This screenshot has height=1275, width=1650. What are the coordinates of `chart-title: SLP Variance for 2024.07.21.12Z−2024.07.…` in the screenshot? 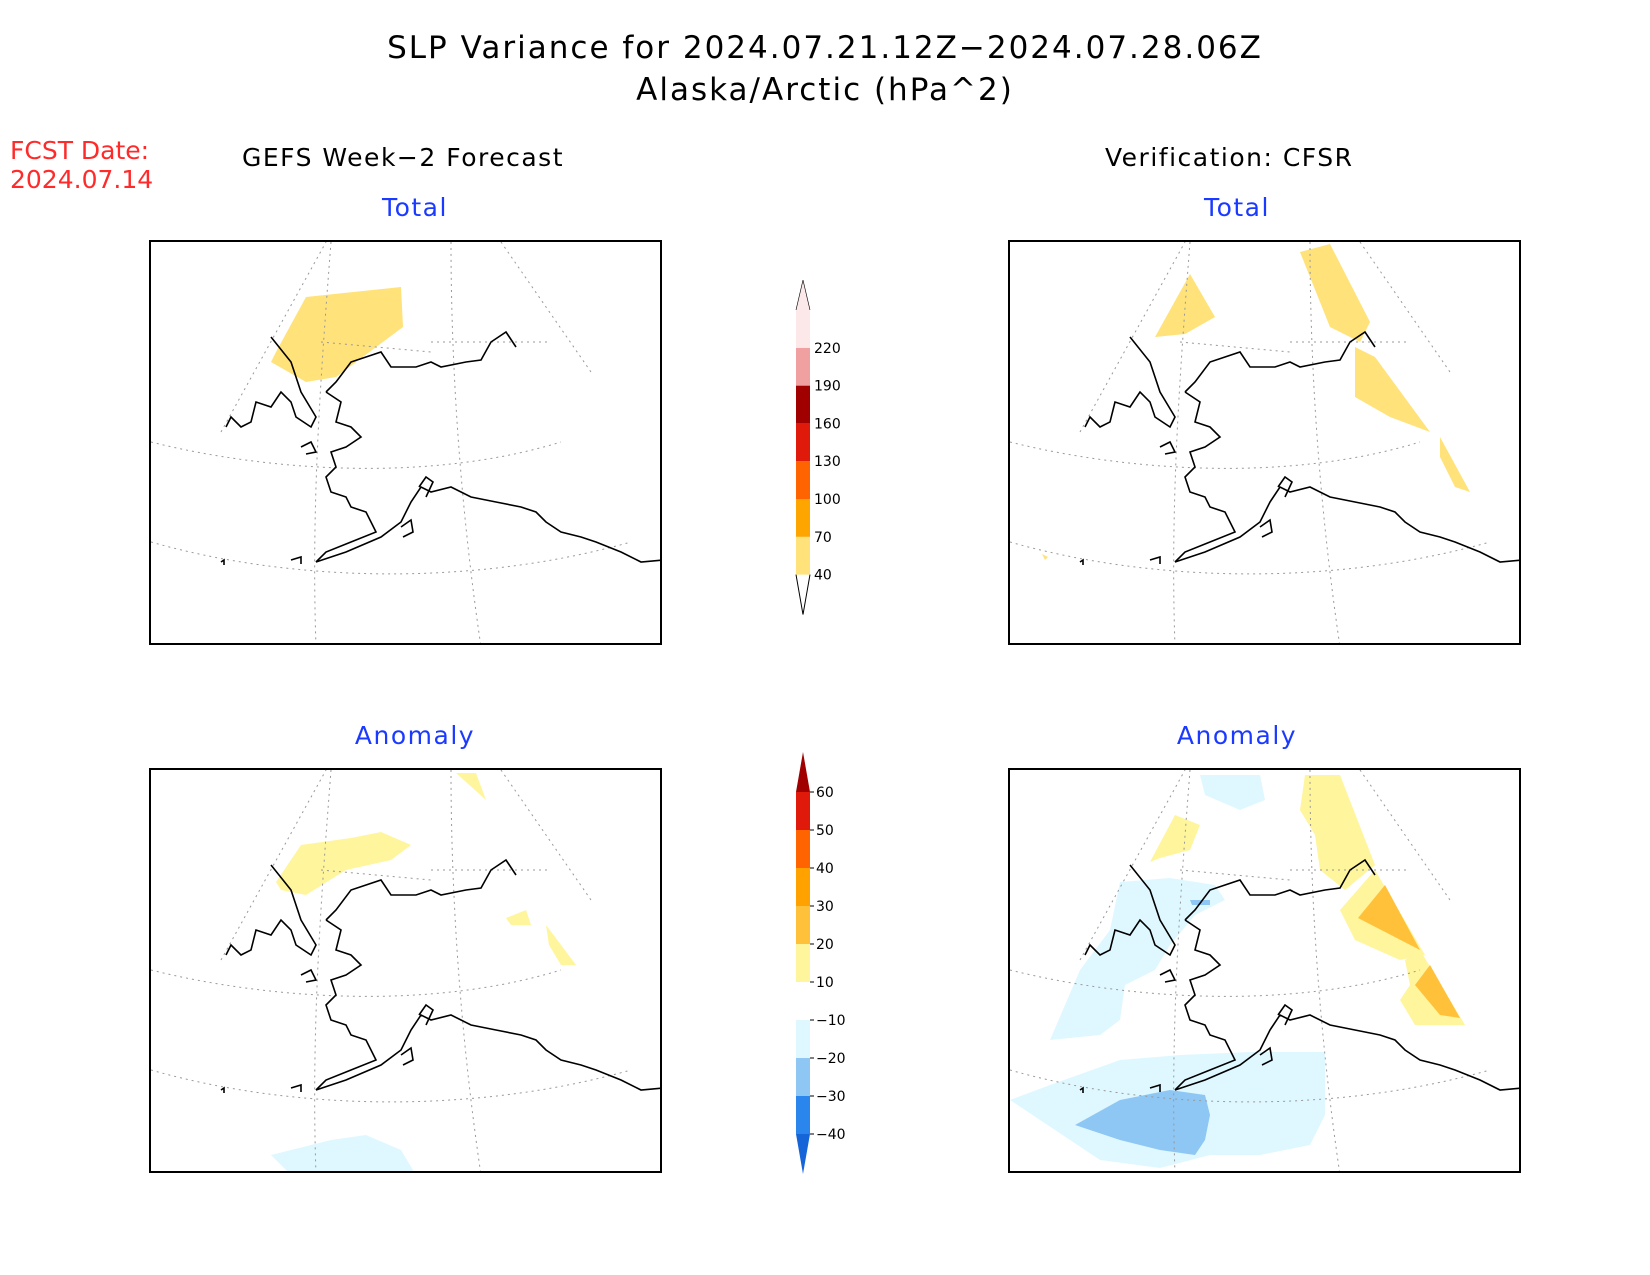 It's located at (825, 48).